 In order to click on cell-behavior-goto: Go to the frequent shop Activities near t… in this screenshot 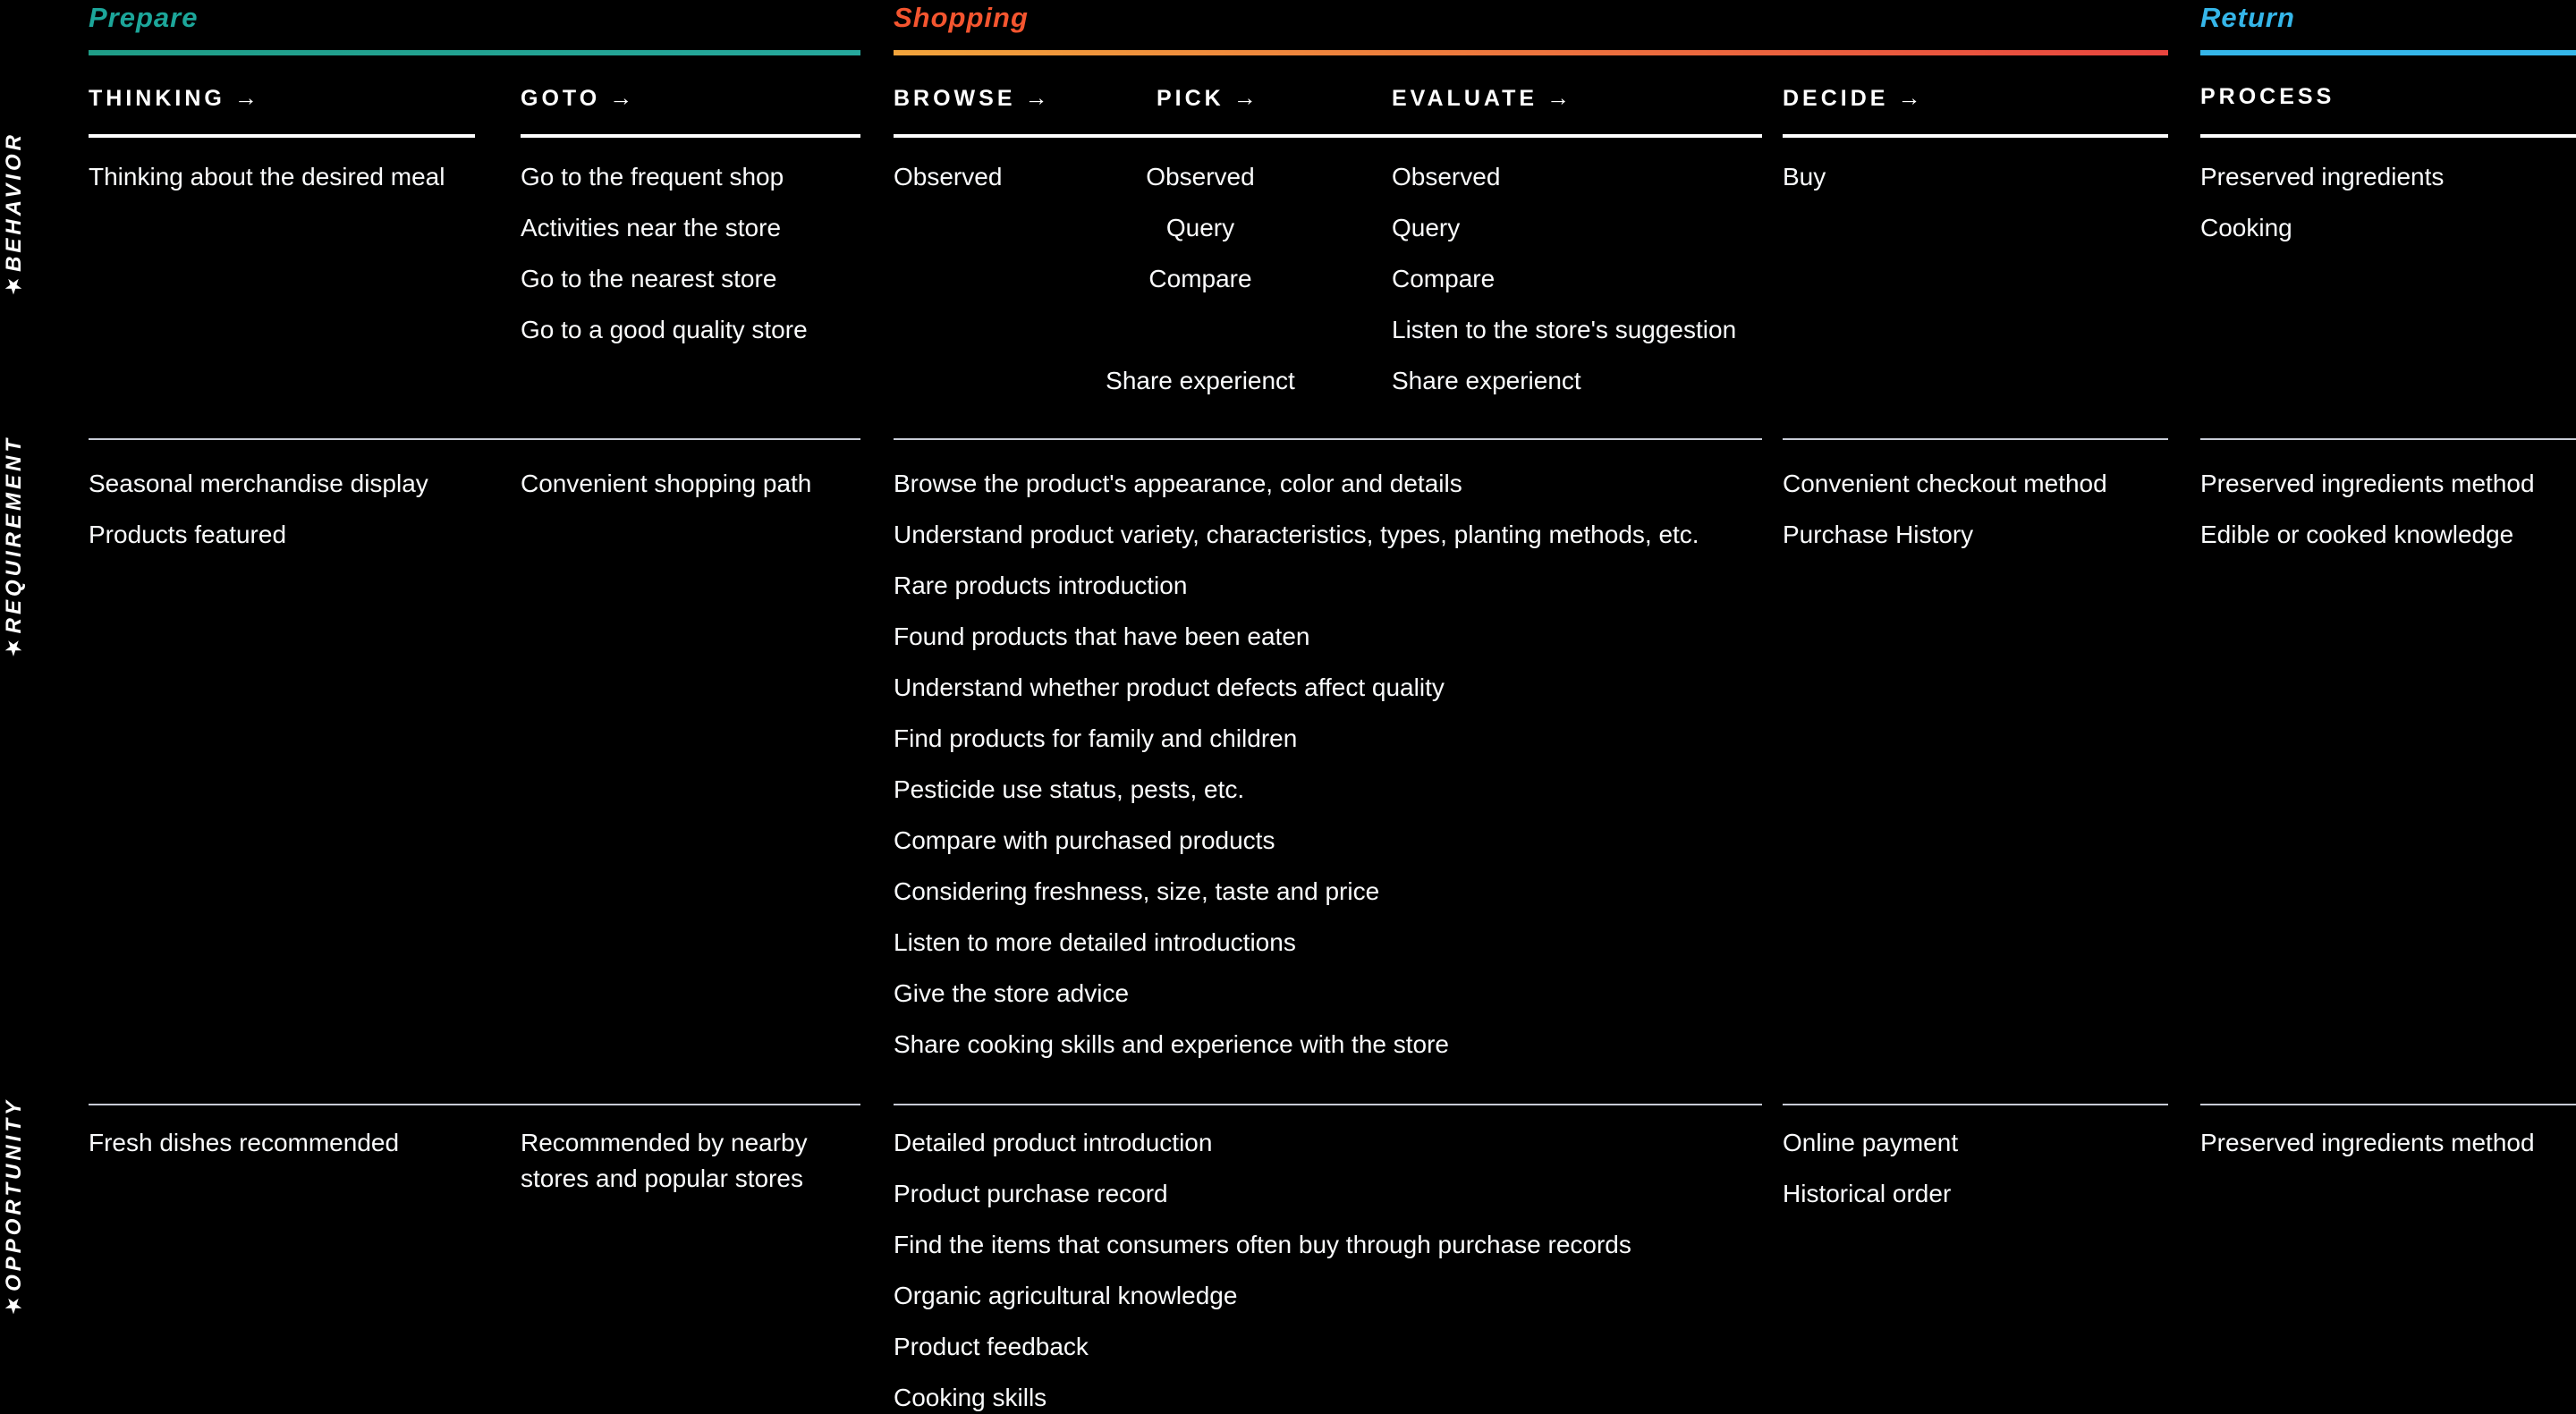, I will do `click(699, 261)`.